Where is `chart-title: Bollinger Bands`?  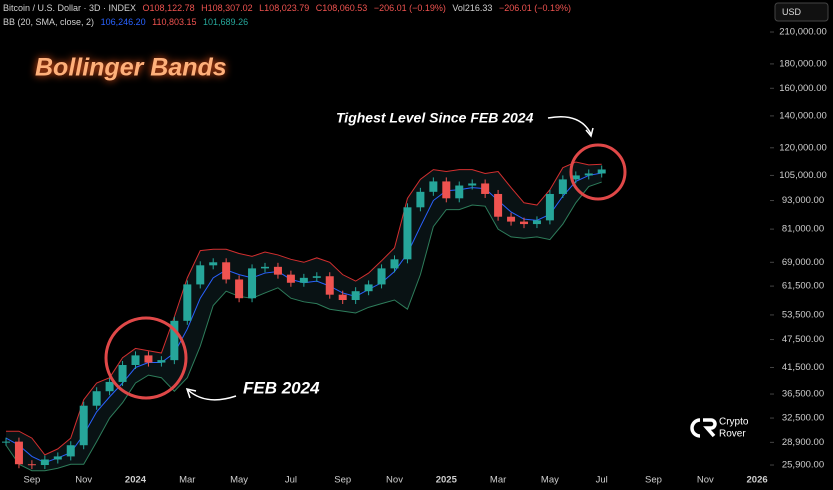 chart-title: Bollinger Bands is located at coordinates (131, 68).